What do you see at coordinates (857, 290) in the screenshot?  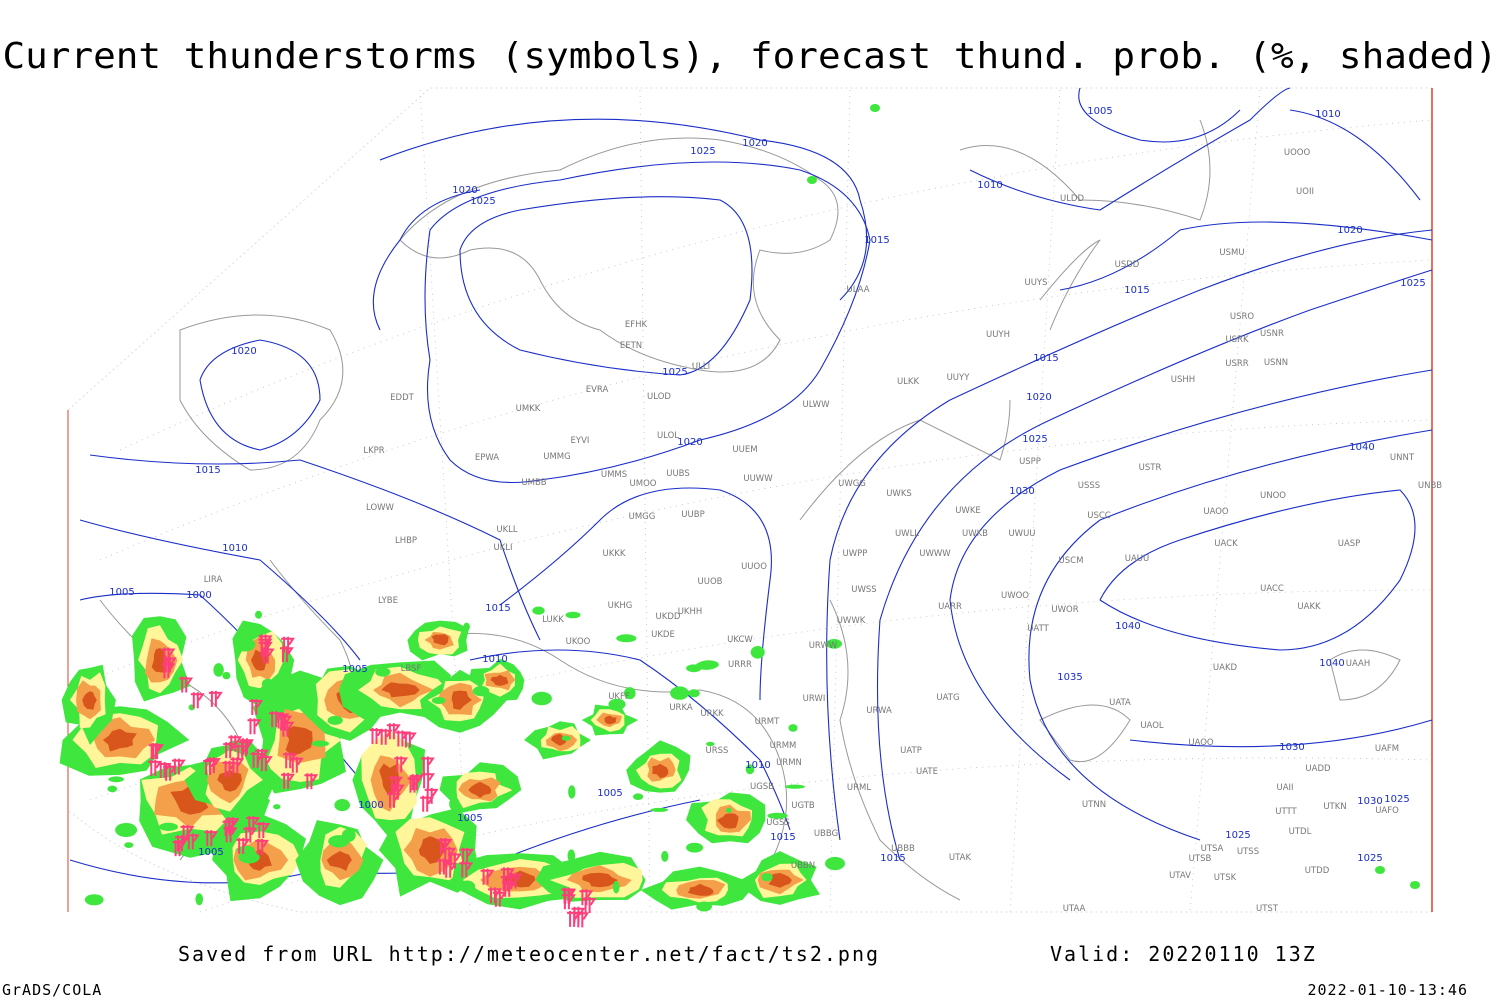 I see `station-label: ULAA` at bounding box center [857, 290].